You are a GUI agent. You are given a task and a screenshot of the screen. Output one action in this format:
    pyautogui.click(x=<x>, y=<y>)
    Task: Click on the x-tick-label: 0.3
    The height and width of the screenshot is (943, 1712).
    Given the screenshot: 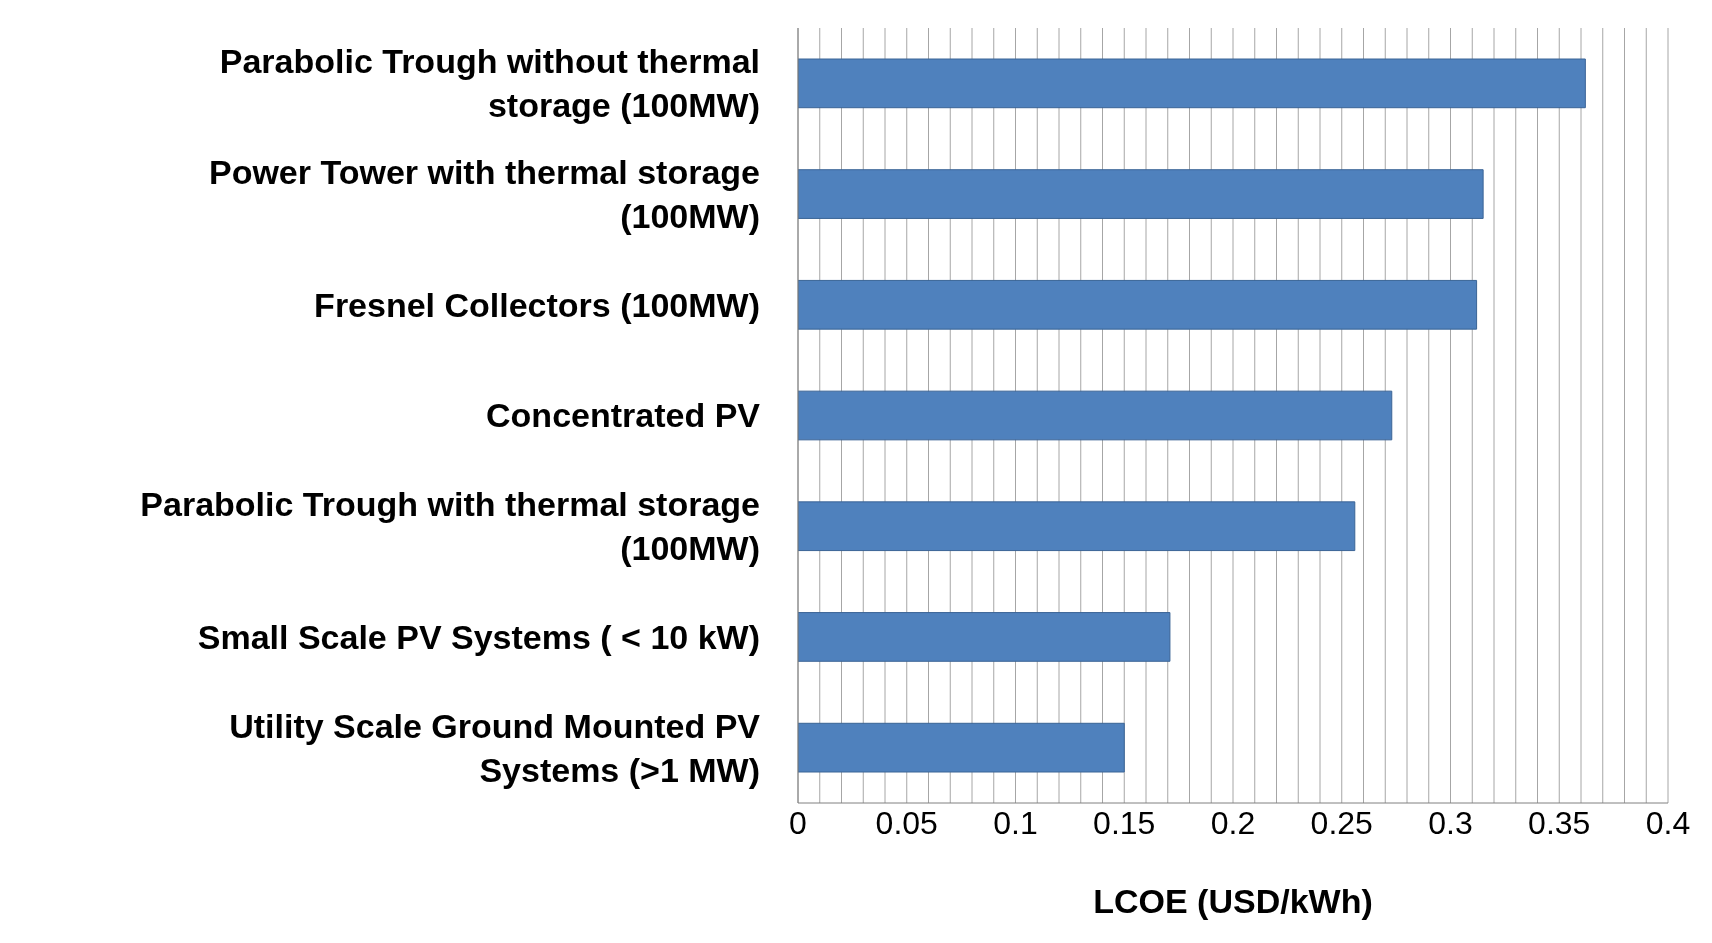 What is the action you would take?
    pyautogui.click(x=1450, y=822)
    